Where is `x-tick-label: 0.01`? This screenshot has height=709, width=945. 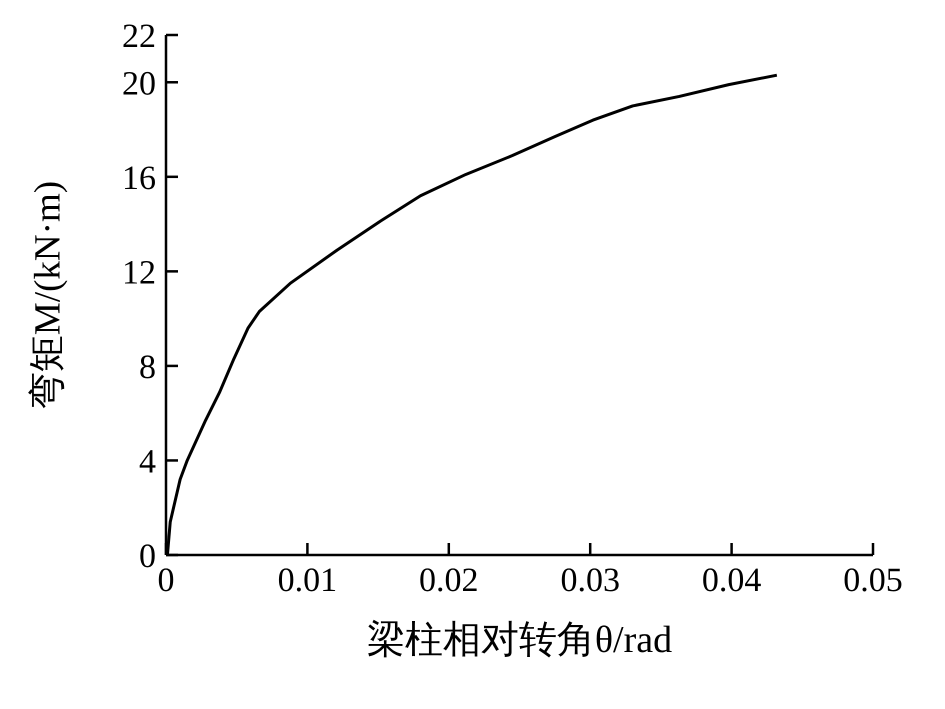 x-tick-label: 0.01 is located at coordinates (308, 581).